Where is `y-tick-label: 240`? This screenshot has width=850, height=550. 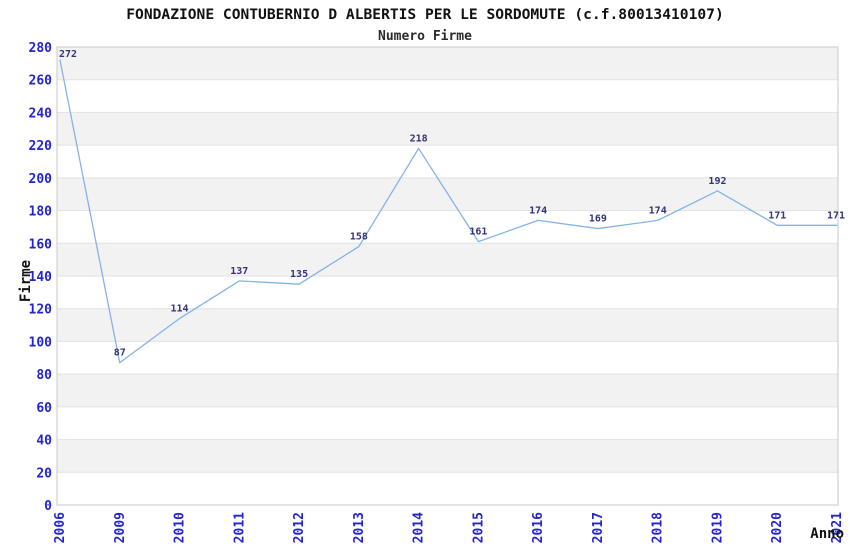
y-tick-label: 240 is located at coordinates (41, 113).